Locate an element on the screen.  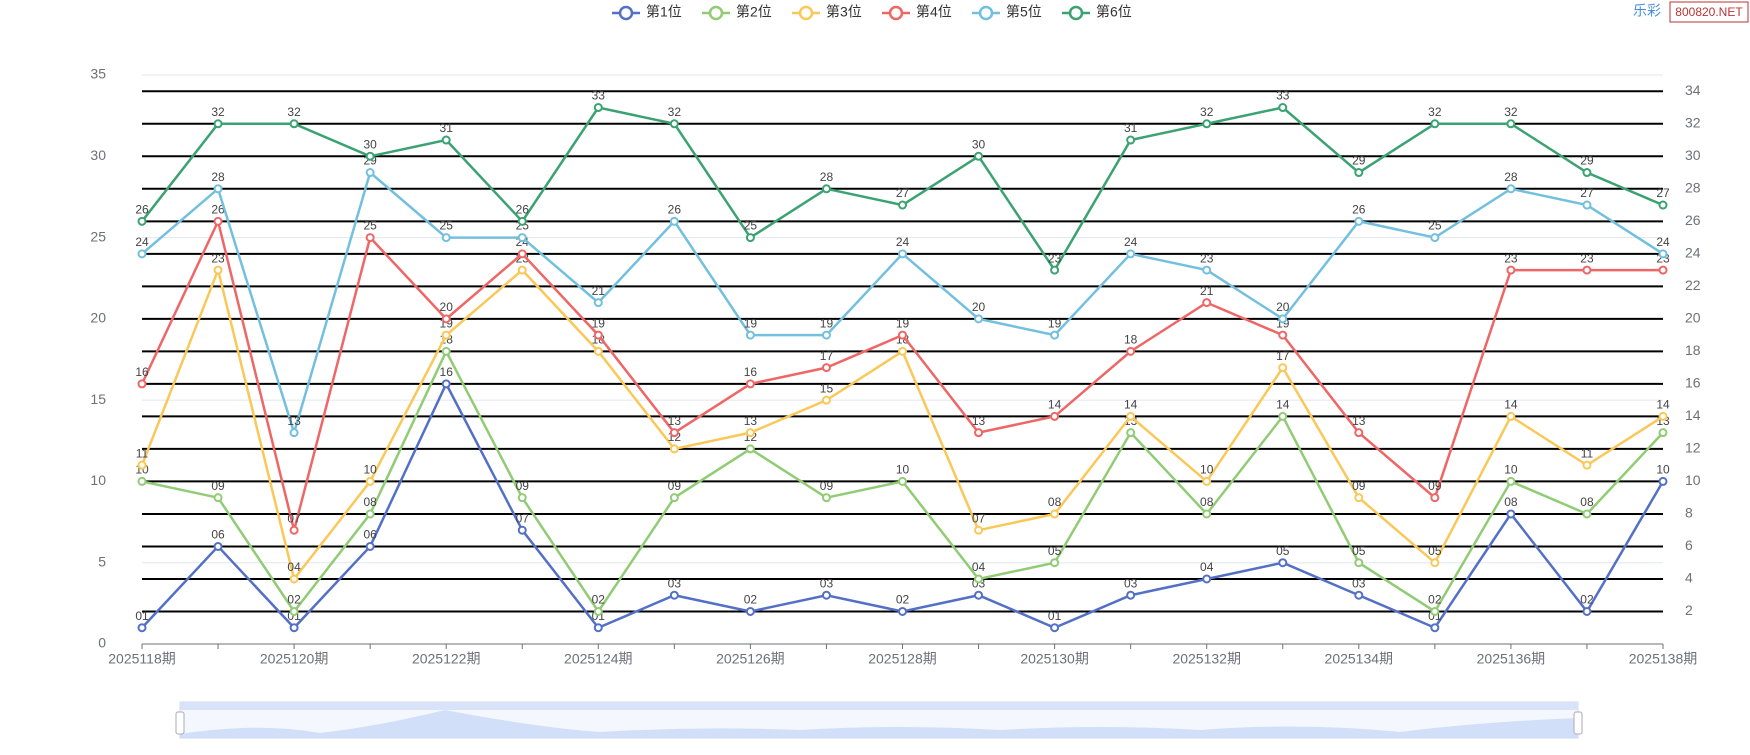
watermark: 乐彩 is located at coordinates (1647, 11).